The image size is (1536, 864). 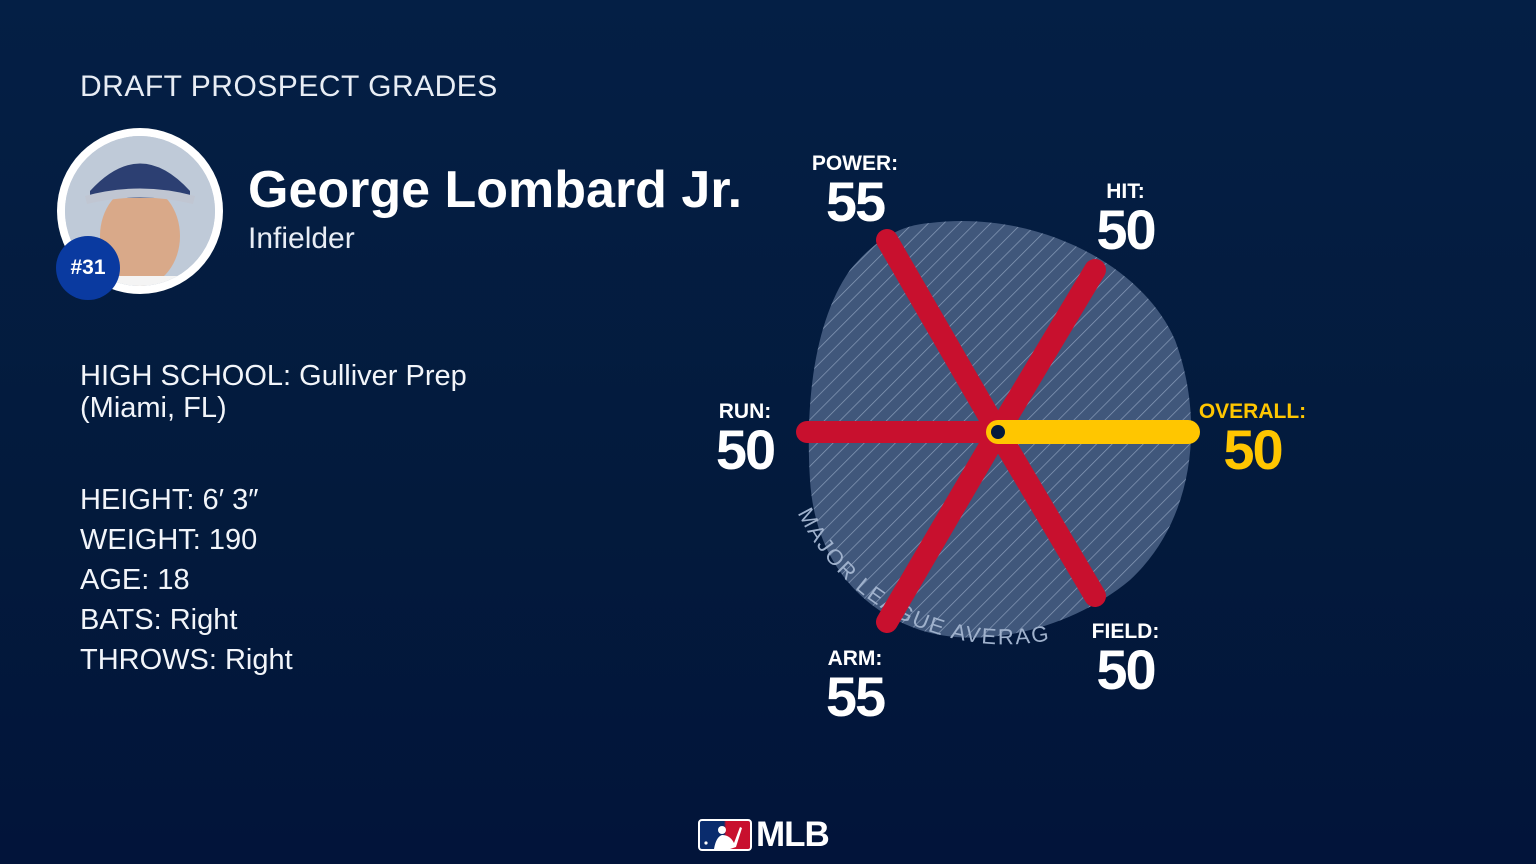 I want to click on arm-grade: ARM: 55, so click(x=855, y=686).